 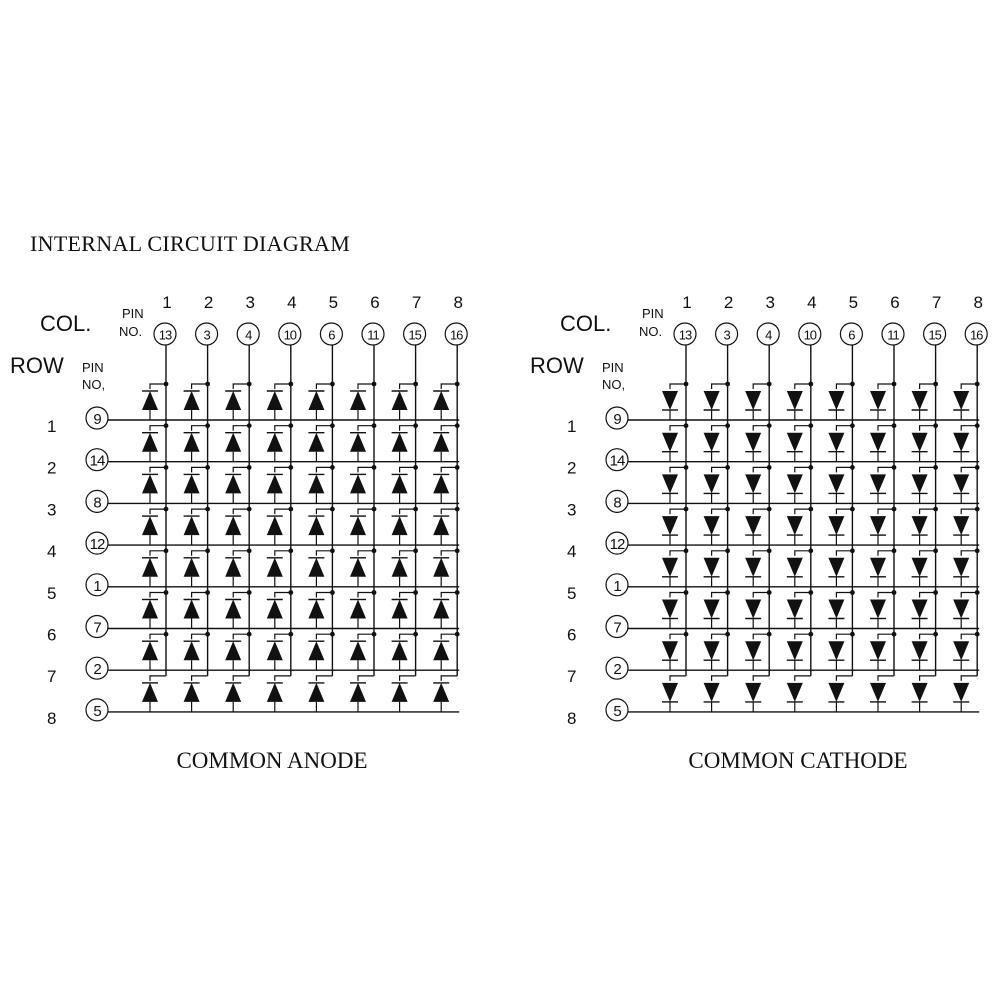 I want to click on column-number: 5, so click(x=333, y=302).